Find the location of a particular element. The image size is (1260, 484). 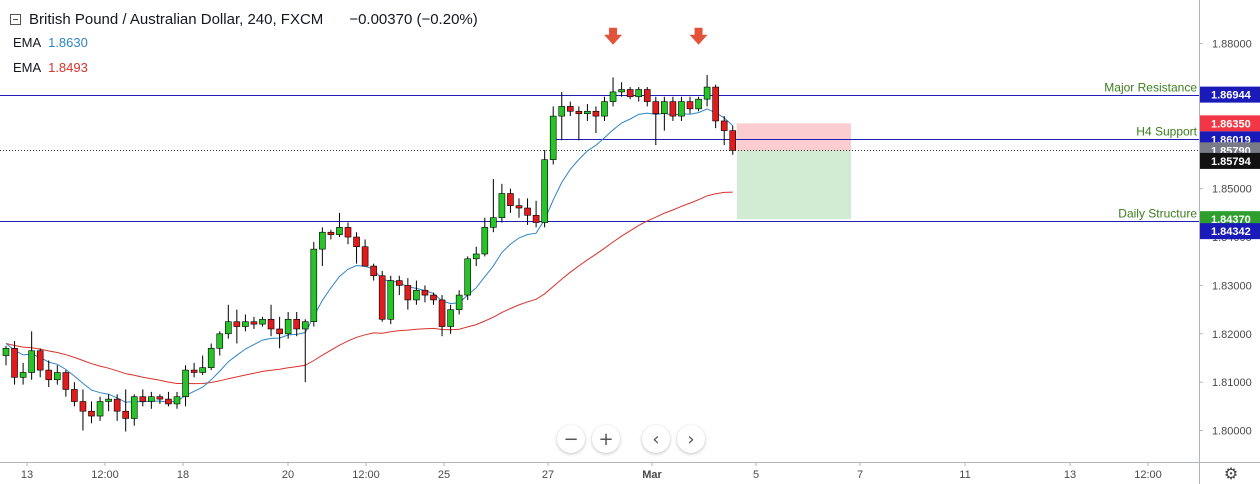

scroll-right-button: › is located at coordinates (691, 439).